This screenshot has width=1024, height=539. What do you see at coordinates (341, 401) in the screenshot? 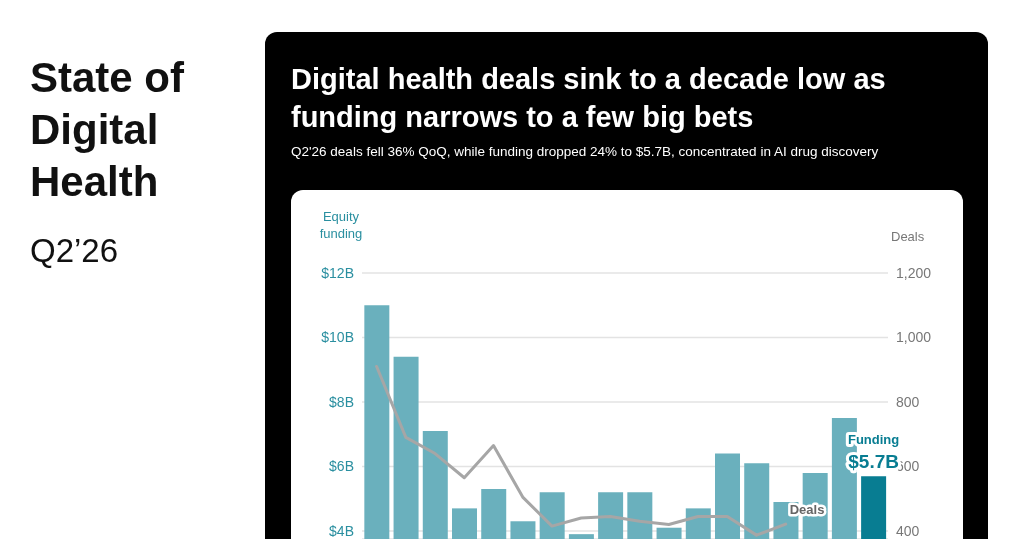
I see `y-tick-label: $8B` at bounding box center [341, 401].